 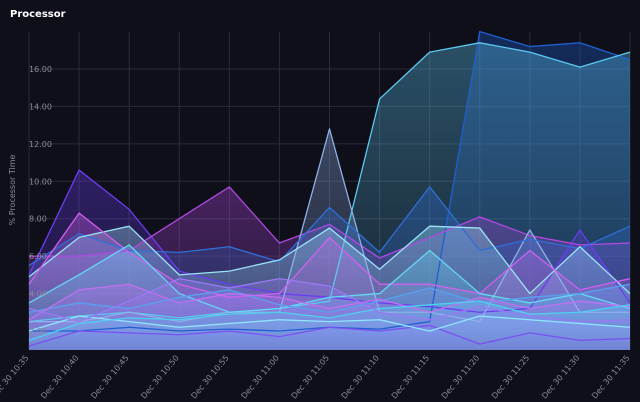 I want to click on y-ticks: 2.00 4.00 6.00 8.00 10.00 12.00 14.00 16.00, so click(x=40, y=200).